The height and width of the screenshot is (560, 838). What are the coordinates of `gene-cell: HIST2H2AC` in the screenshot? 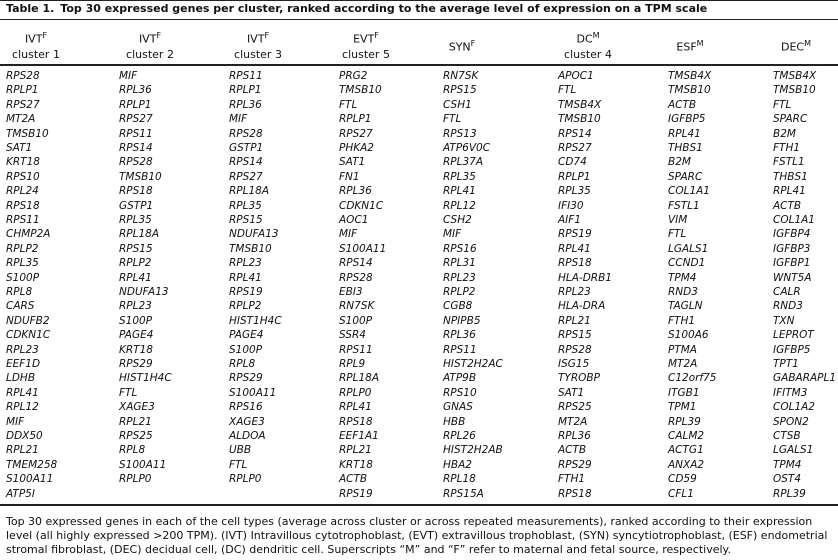 It's located at (473, 364).